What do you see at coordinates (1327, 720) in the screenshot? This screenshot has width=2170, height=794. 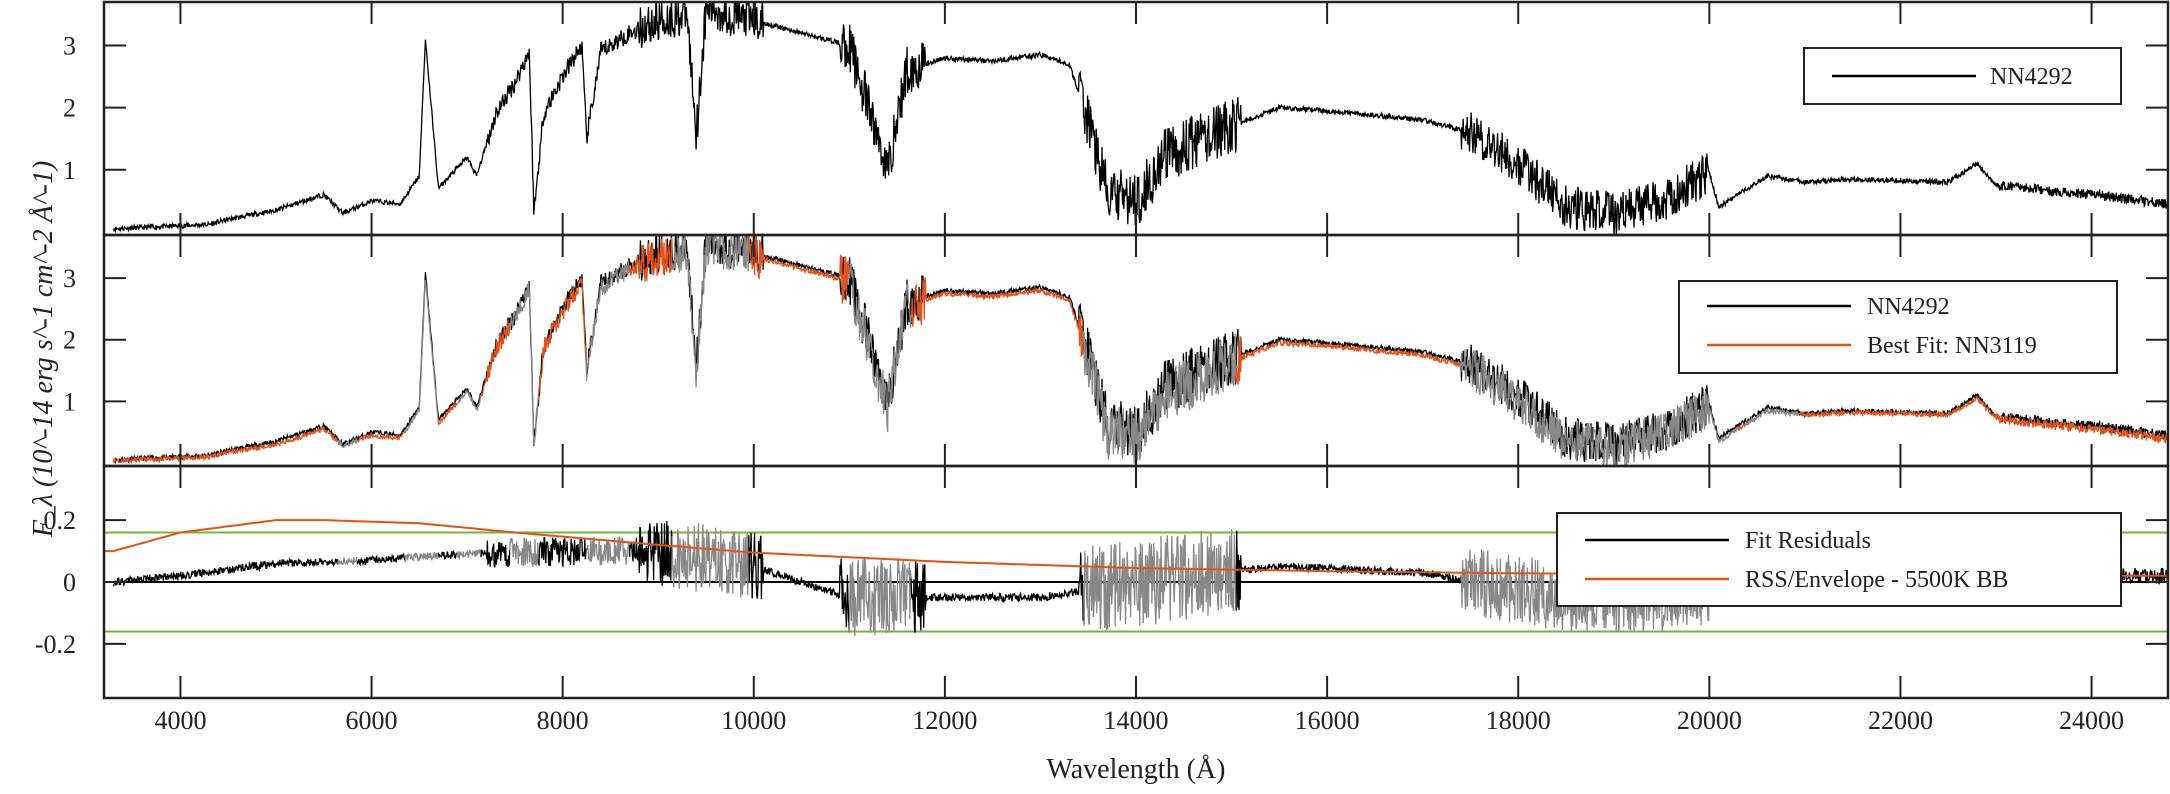 I see `x-tick-label: 16000` at bounding box center [1327, 720].